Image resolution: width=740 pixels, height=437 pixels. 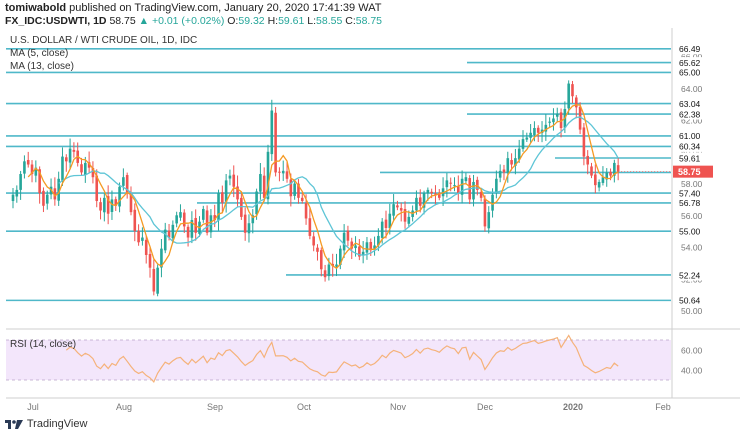 I want to click on author-name: tomiwabold, so click(x=36, y=8).